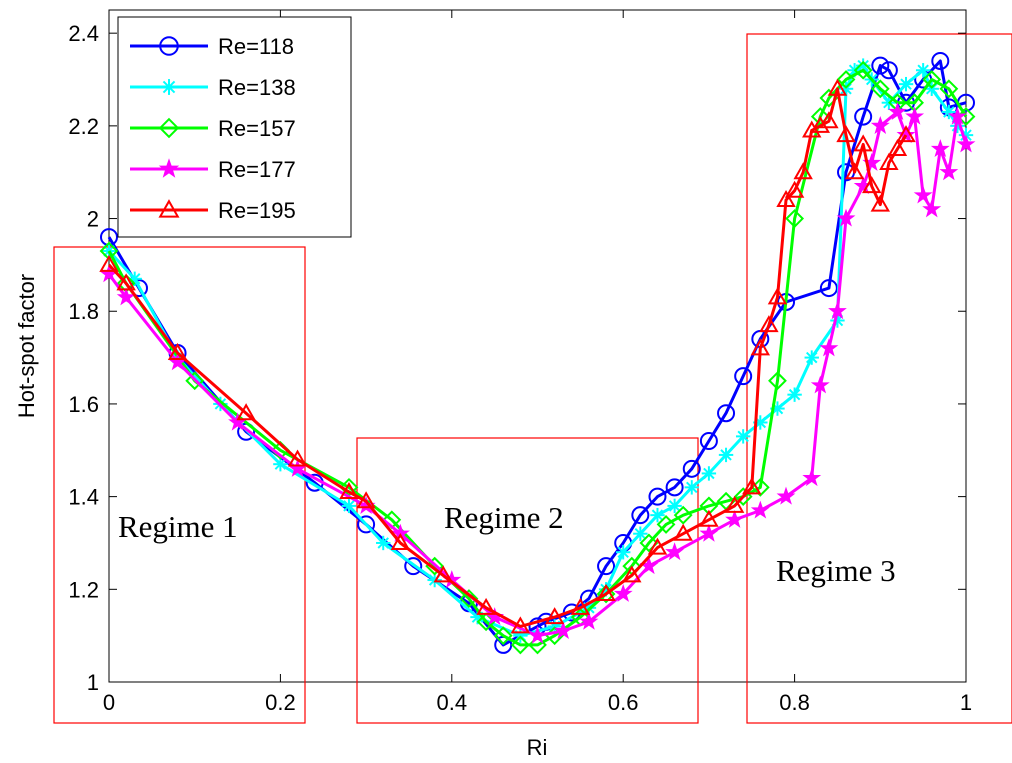 Image resolution: width=1012 pixels, height=763 pixels. Describe the element at coordinates (623, 702) in the screenshot. I see `x-tick-label: 0.6` at that location.